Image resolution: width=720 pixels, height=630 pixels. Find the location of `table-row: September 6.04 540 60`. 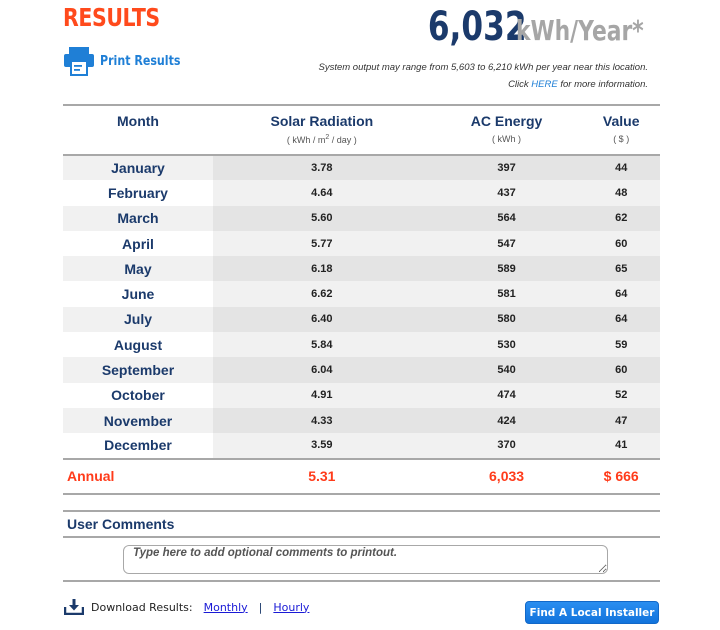

table-row: September 6.04 540 60 is located at coordinates (361, 370).